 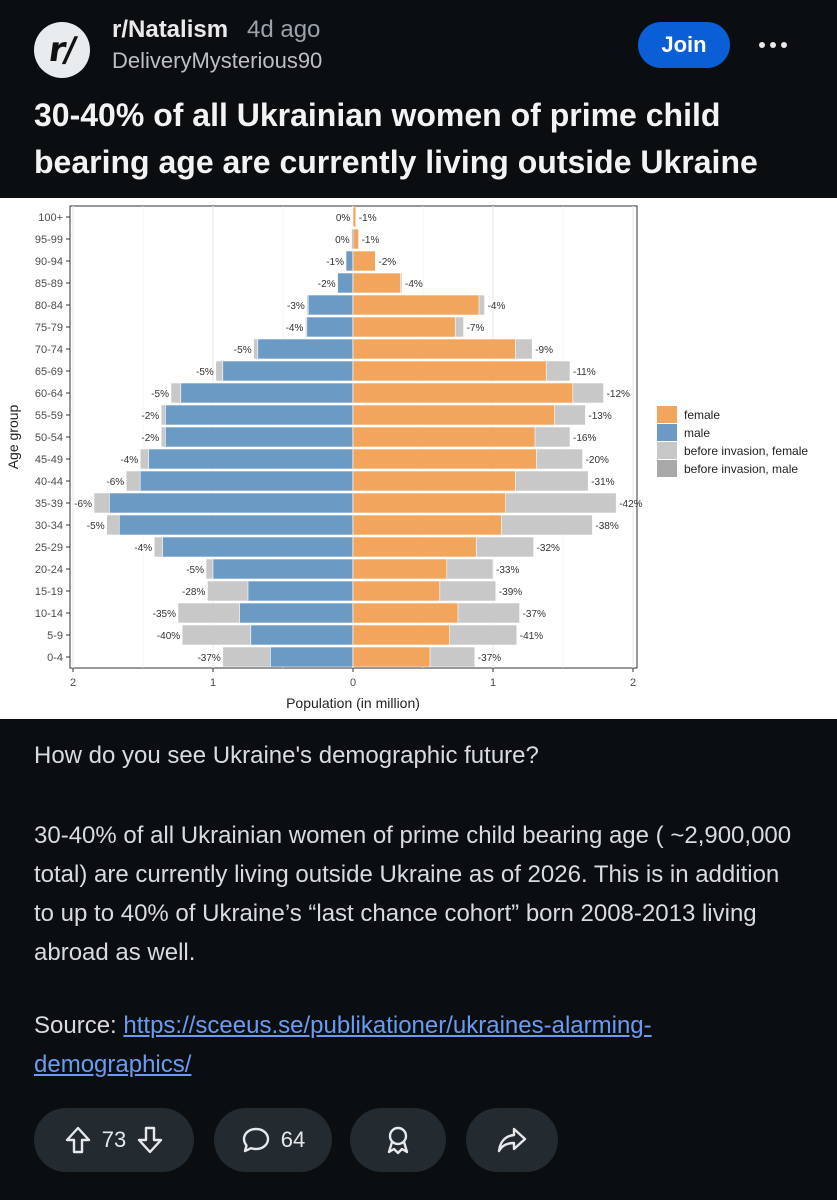 What do you see at coordinates (353, 703) in the screenshot?
I see `x-axis-label: Population (in million)` at bounding box center [353, 703].